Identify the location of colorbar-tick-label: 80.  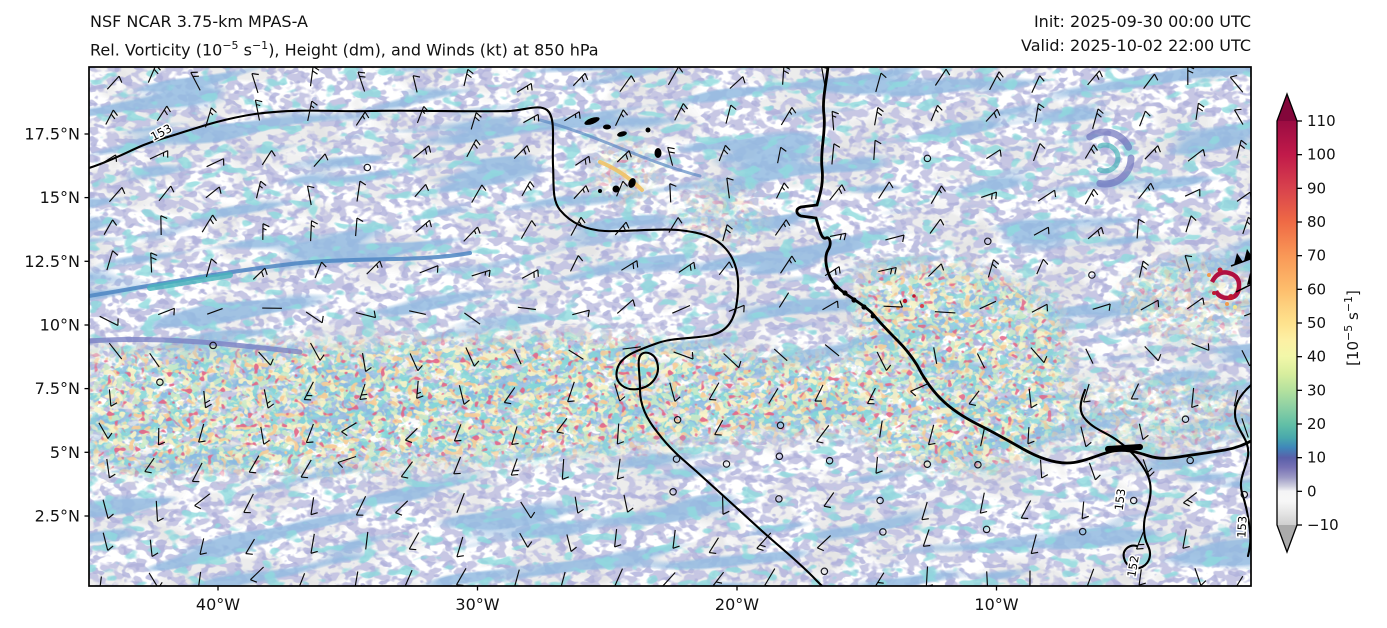
(1316, 222).